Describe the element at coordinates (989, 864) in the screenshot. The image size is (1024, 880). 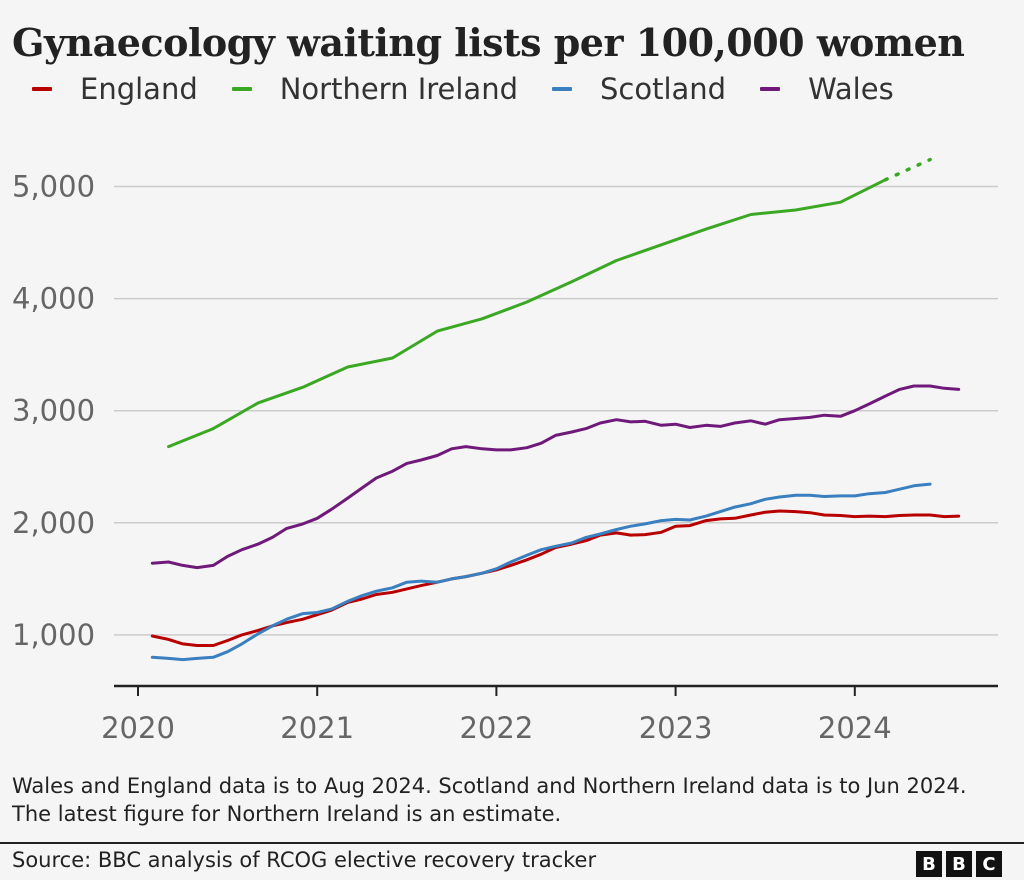
I see `bbc-logo-block: C` at that location.